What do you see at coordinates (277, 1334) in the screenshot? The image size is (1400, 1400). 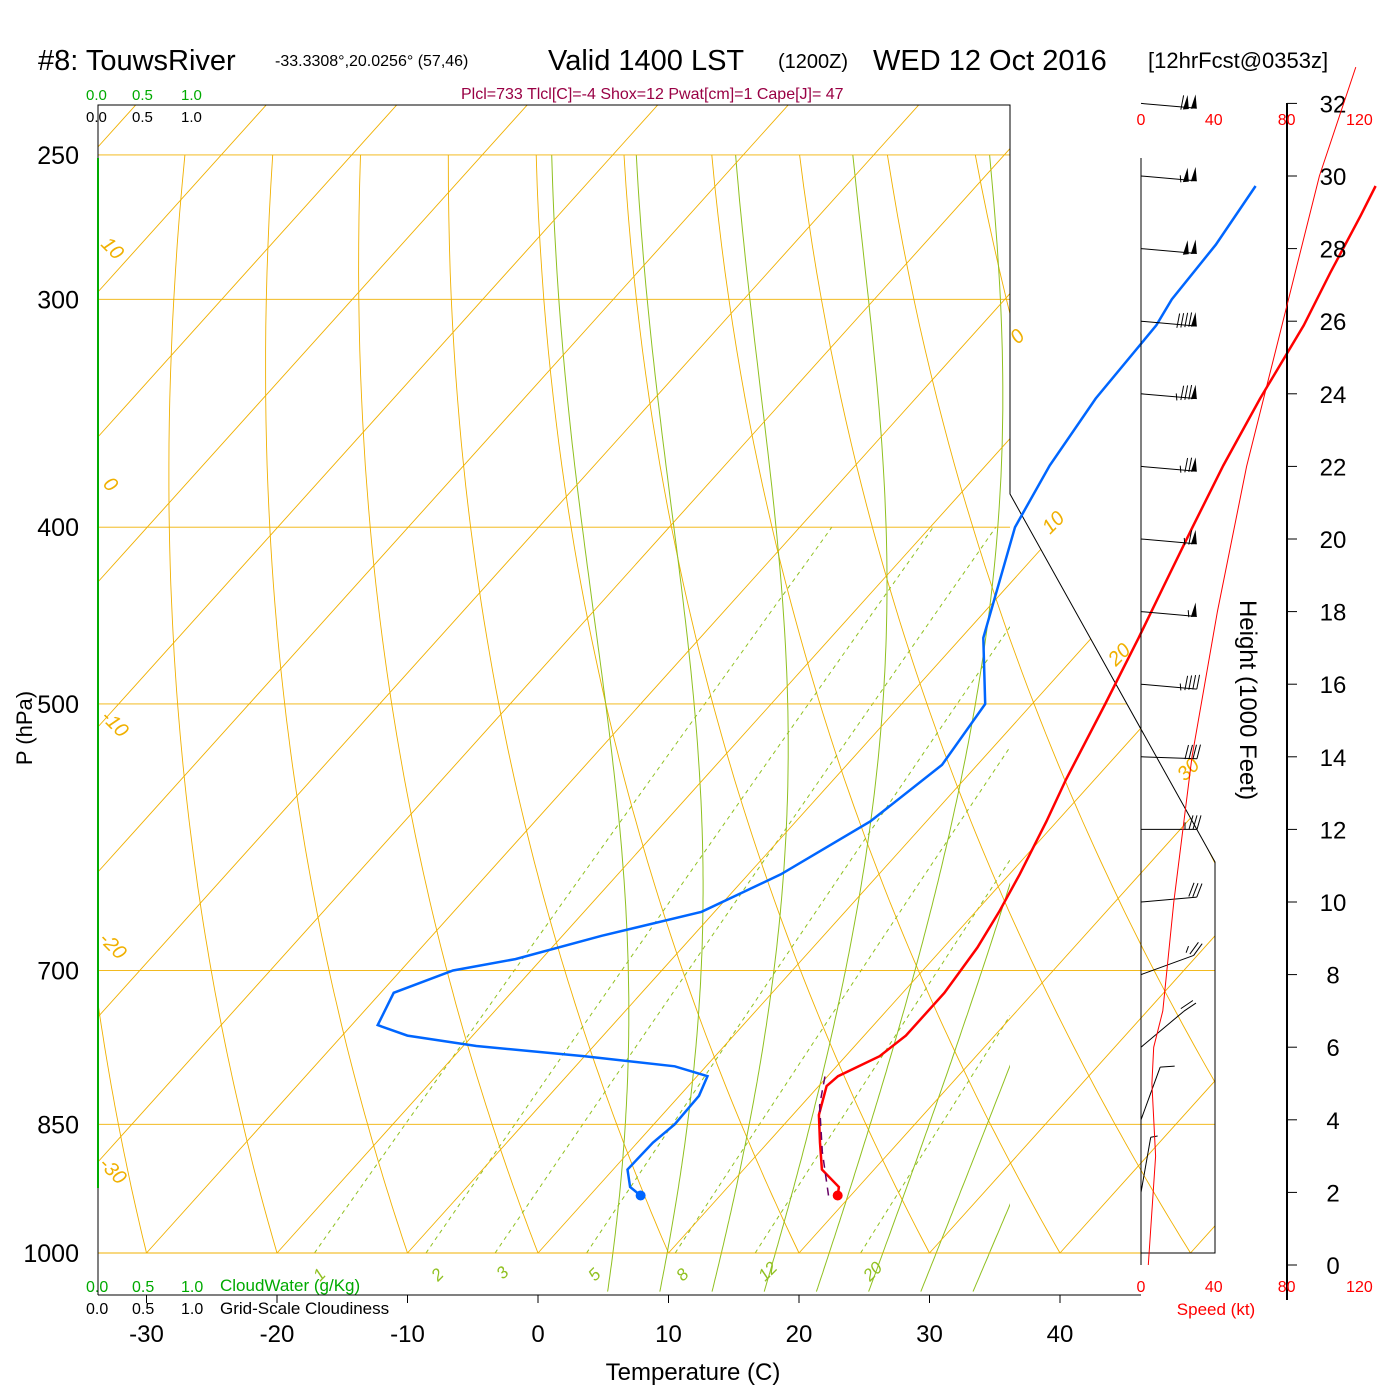 I see `x-axis-tick-label: -20` at bounding box center [277, 1334].